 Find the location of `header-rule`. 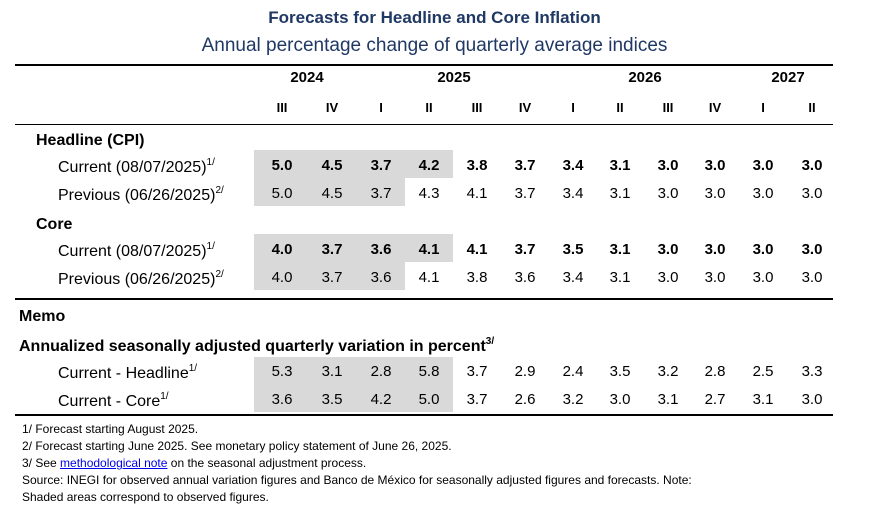

header-rule is located at coordinates (424, 124).